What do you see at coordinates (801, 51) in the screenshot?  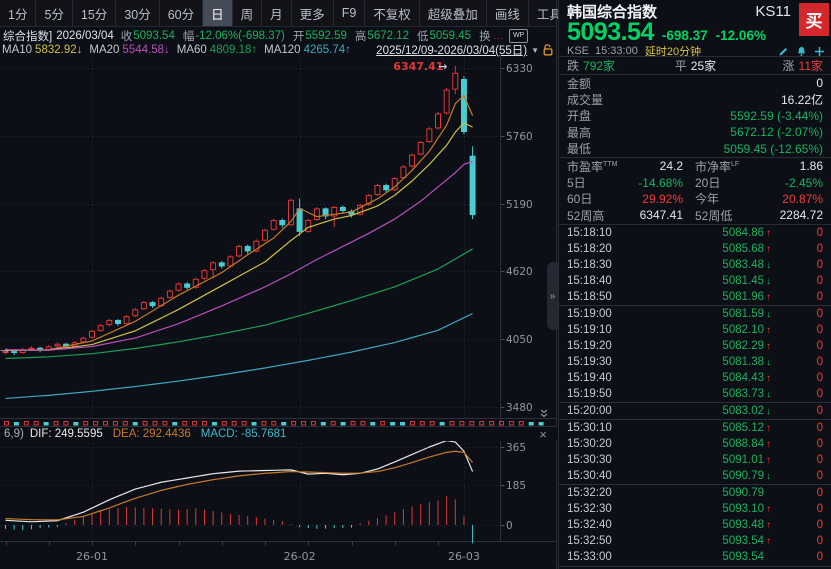 I see `bell-icon` at bounding box center [801, 51].